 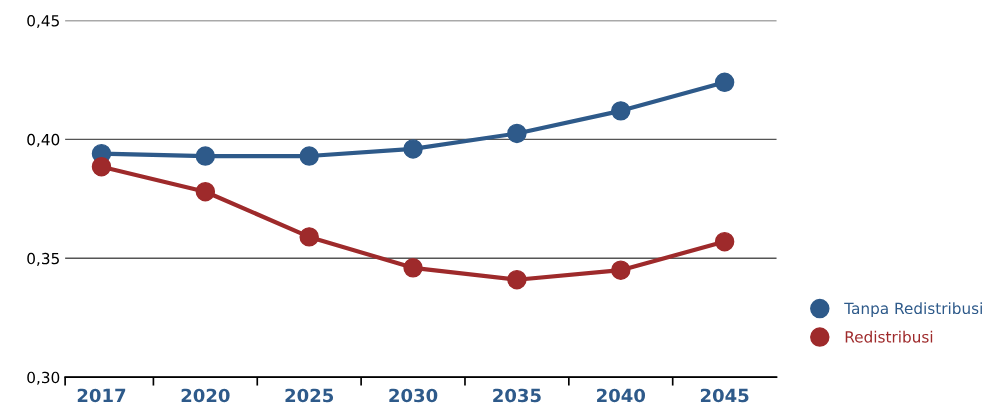 What do you see at coordinates (889, 336) in the screenshot?
I see `legend-label: Redistribusi` at bounding box center [889, 336].